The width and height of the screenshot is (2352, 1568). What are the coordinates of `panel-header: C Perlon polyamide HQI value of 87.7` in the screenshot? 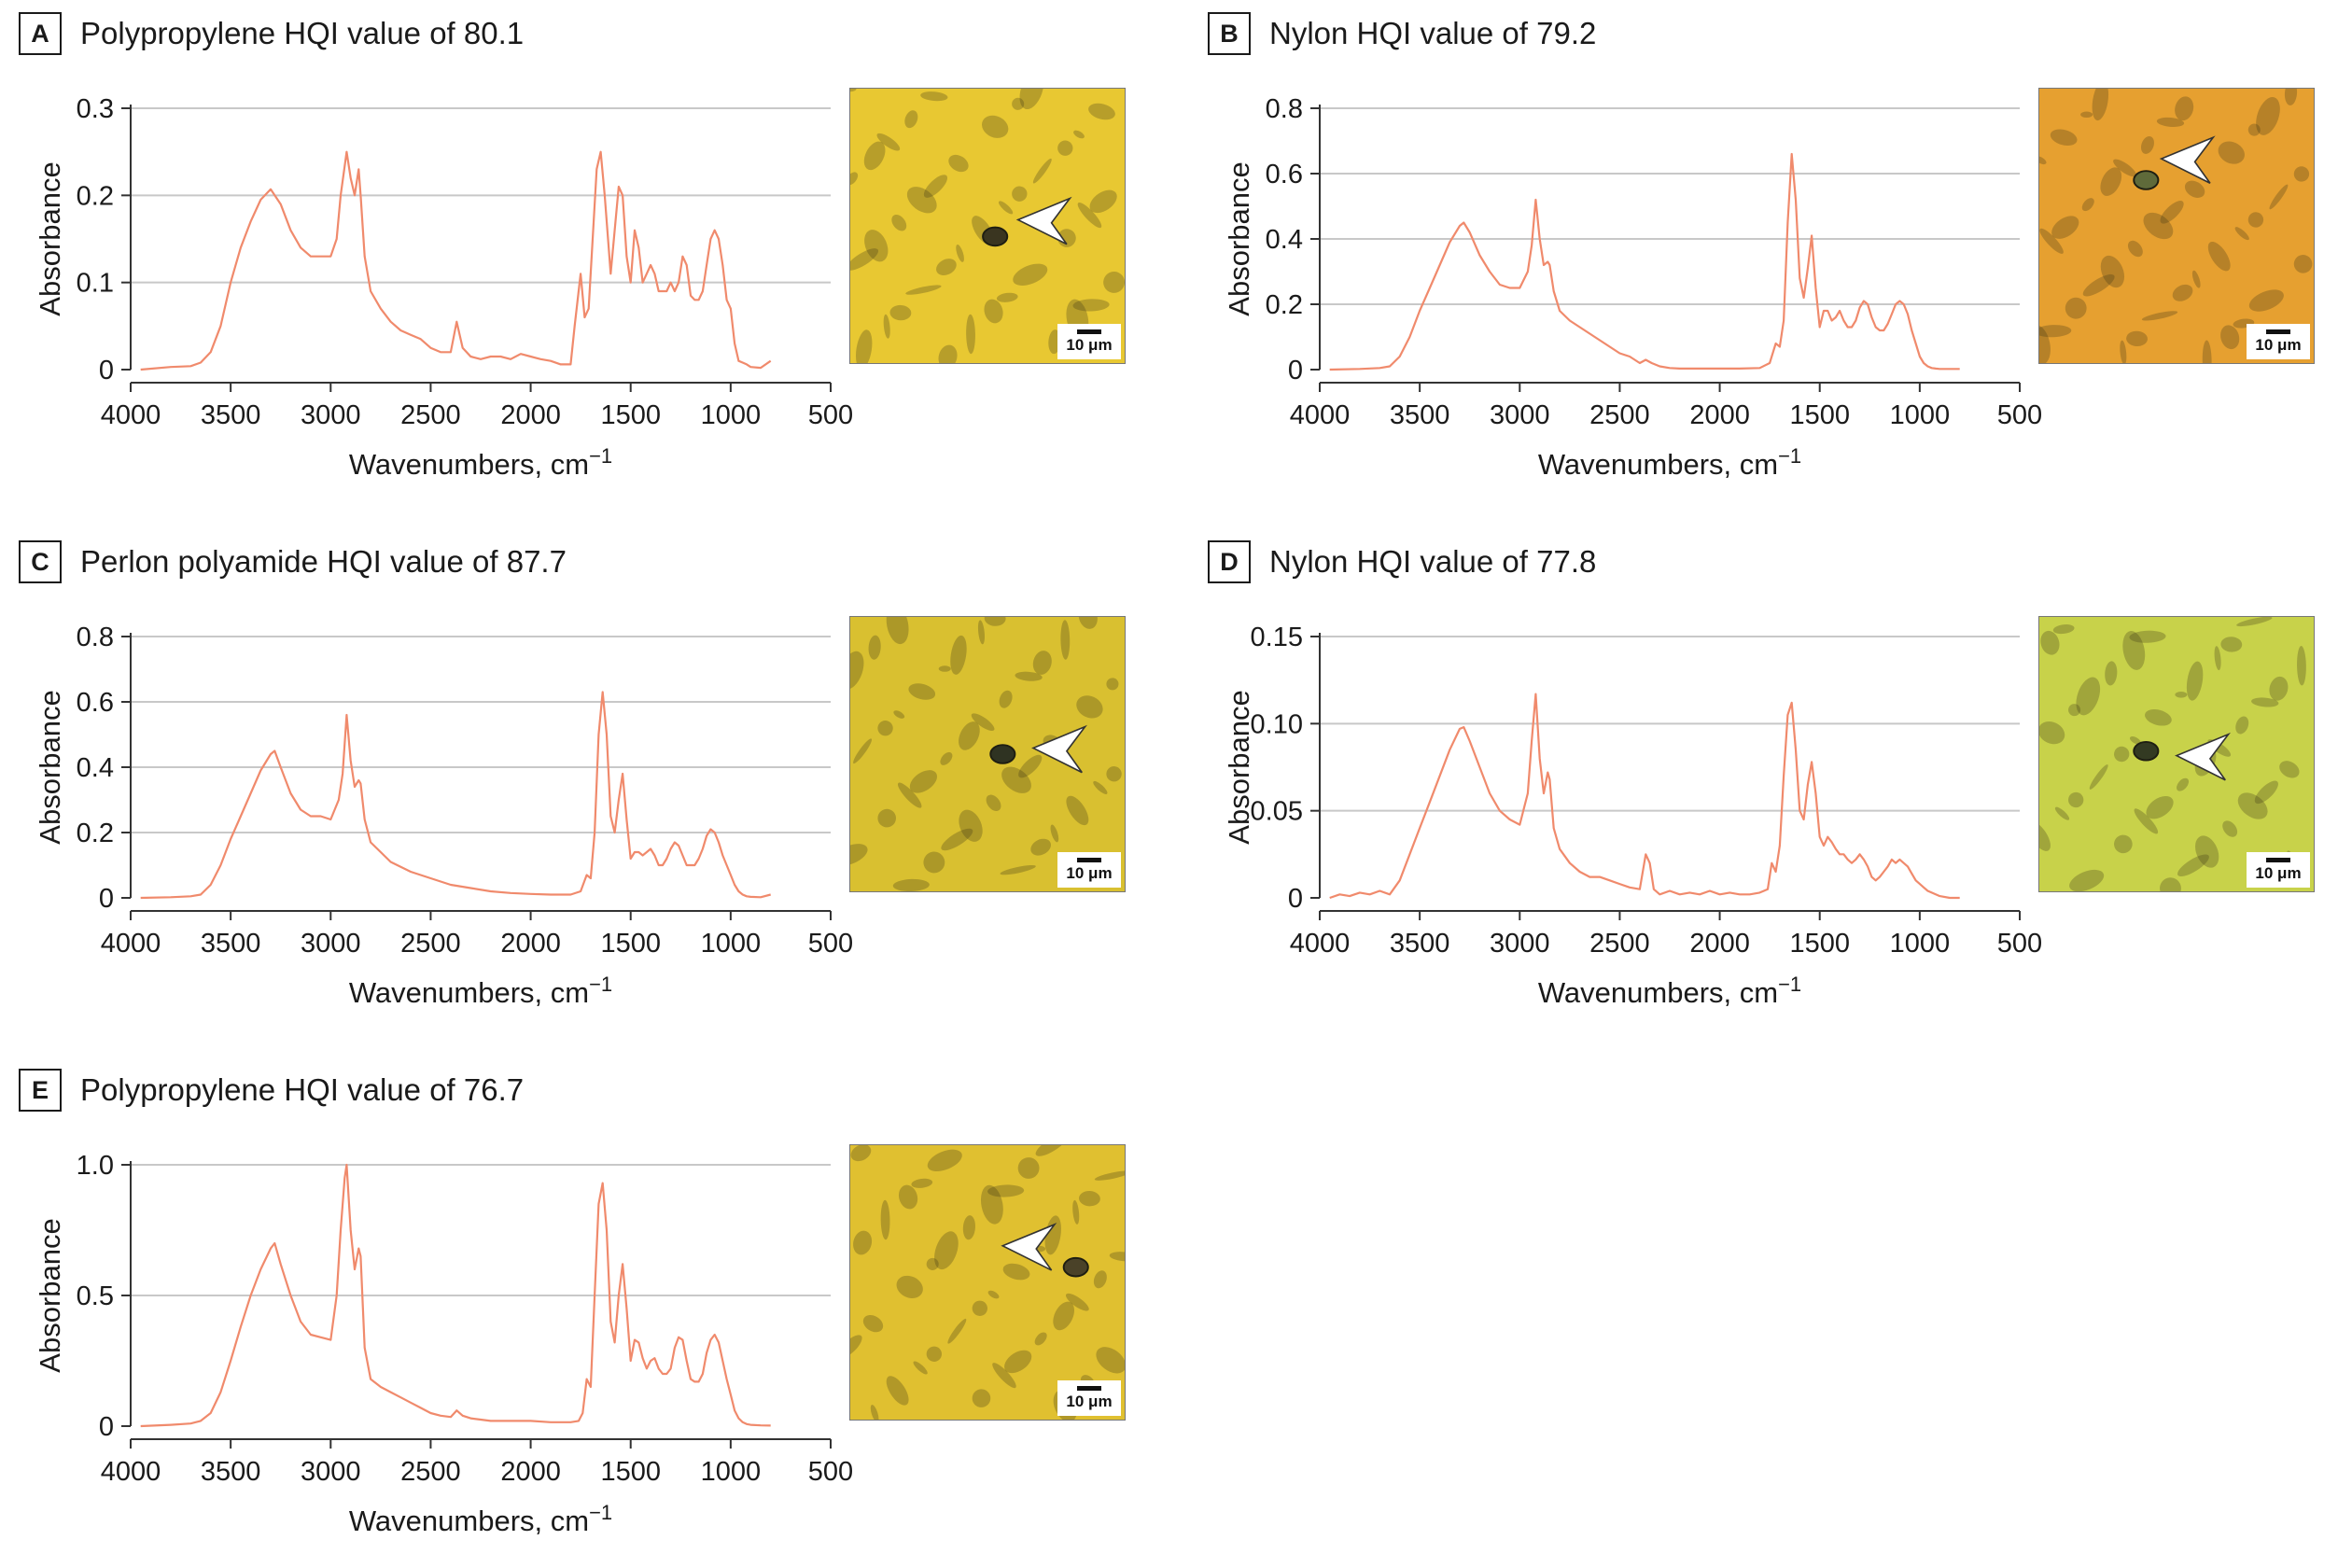 It's located at (293, 562).